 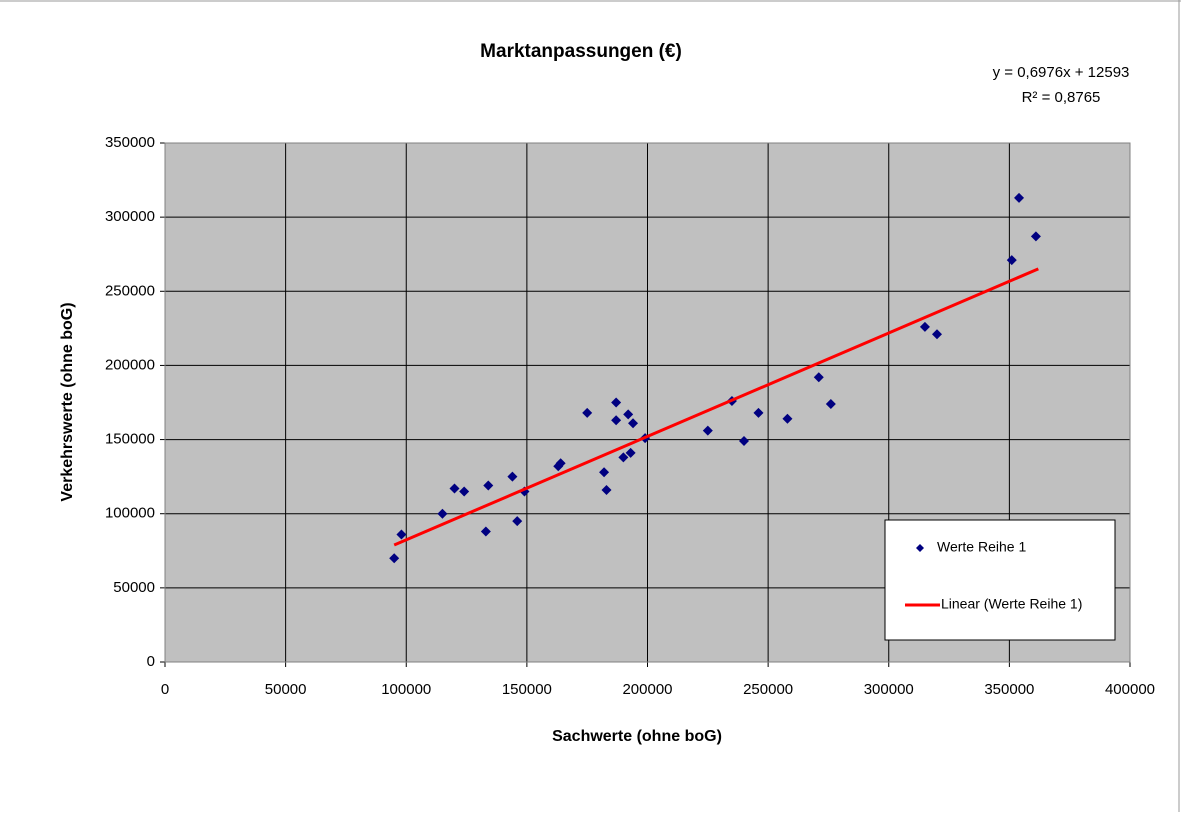 I want to click on legend-label: Werte Reihe 1, so click(x=981, y=547).